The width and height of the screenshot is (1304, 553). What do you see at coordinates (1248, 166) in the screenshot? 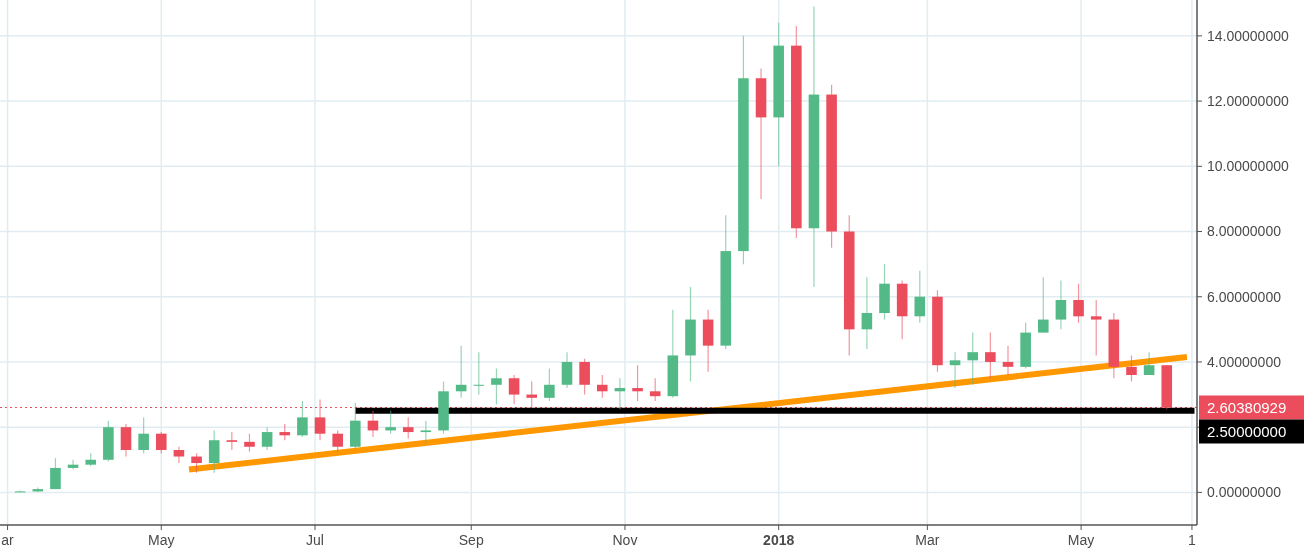
I see `y-tick-label: 10.00000000` at bounding box center [1248, 166].